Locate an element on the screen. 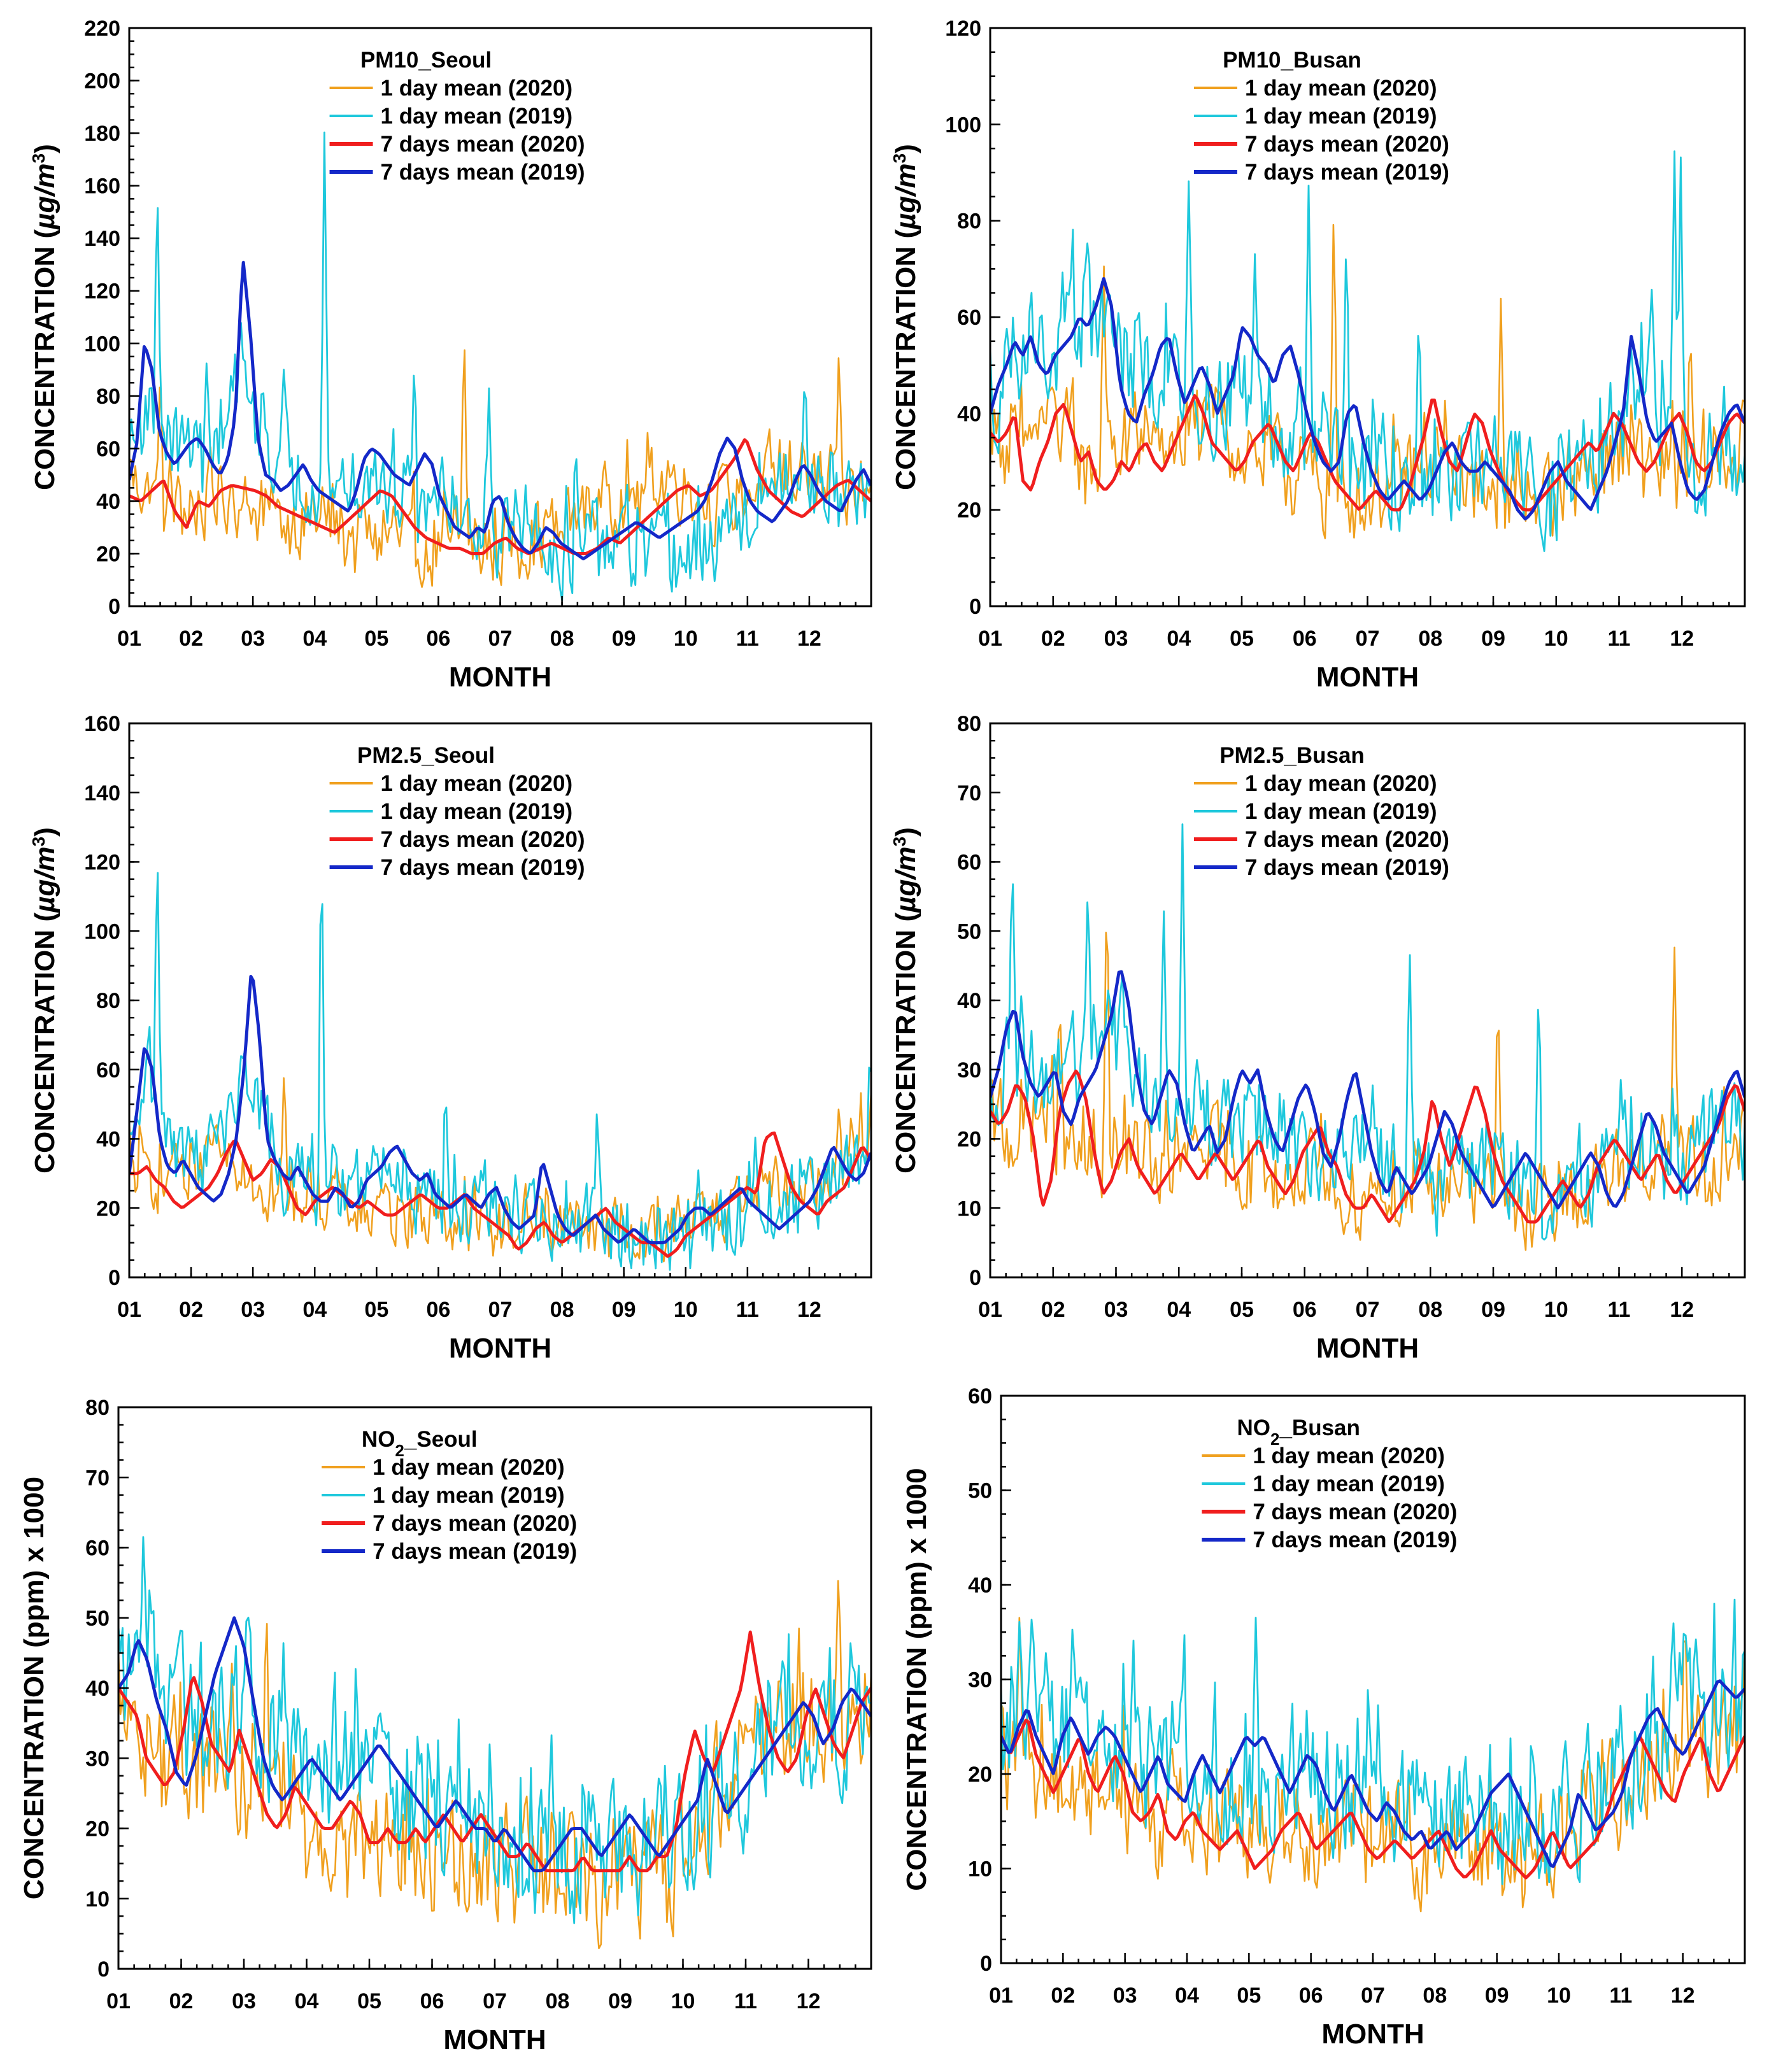 The image size is (1769, 2072). y-tick-label: 70 is located at coordinates (97, 1478).